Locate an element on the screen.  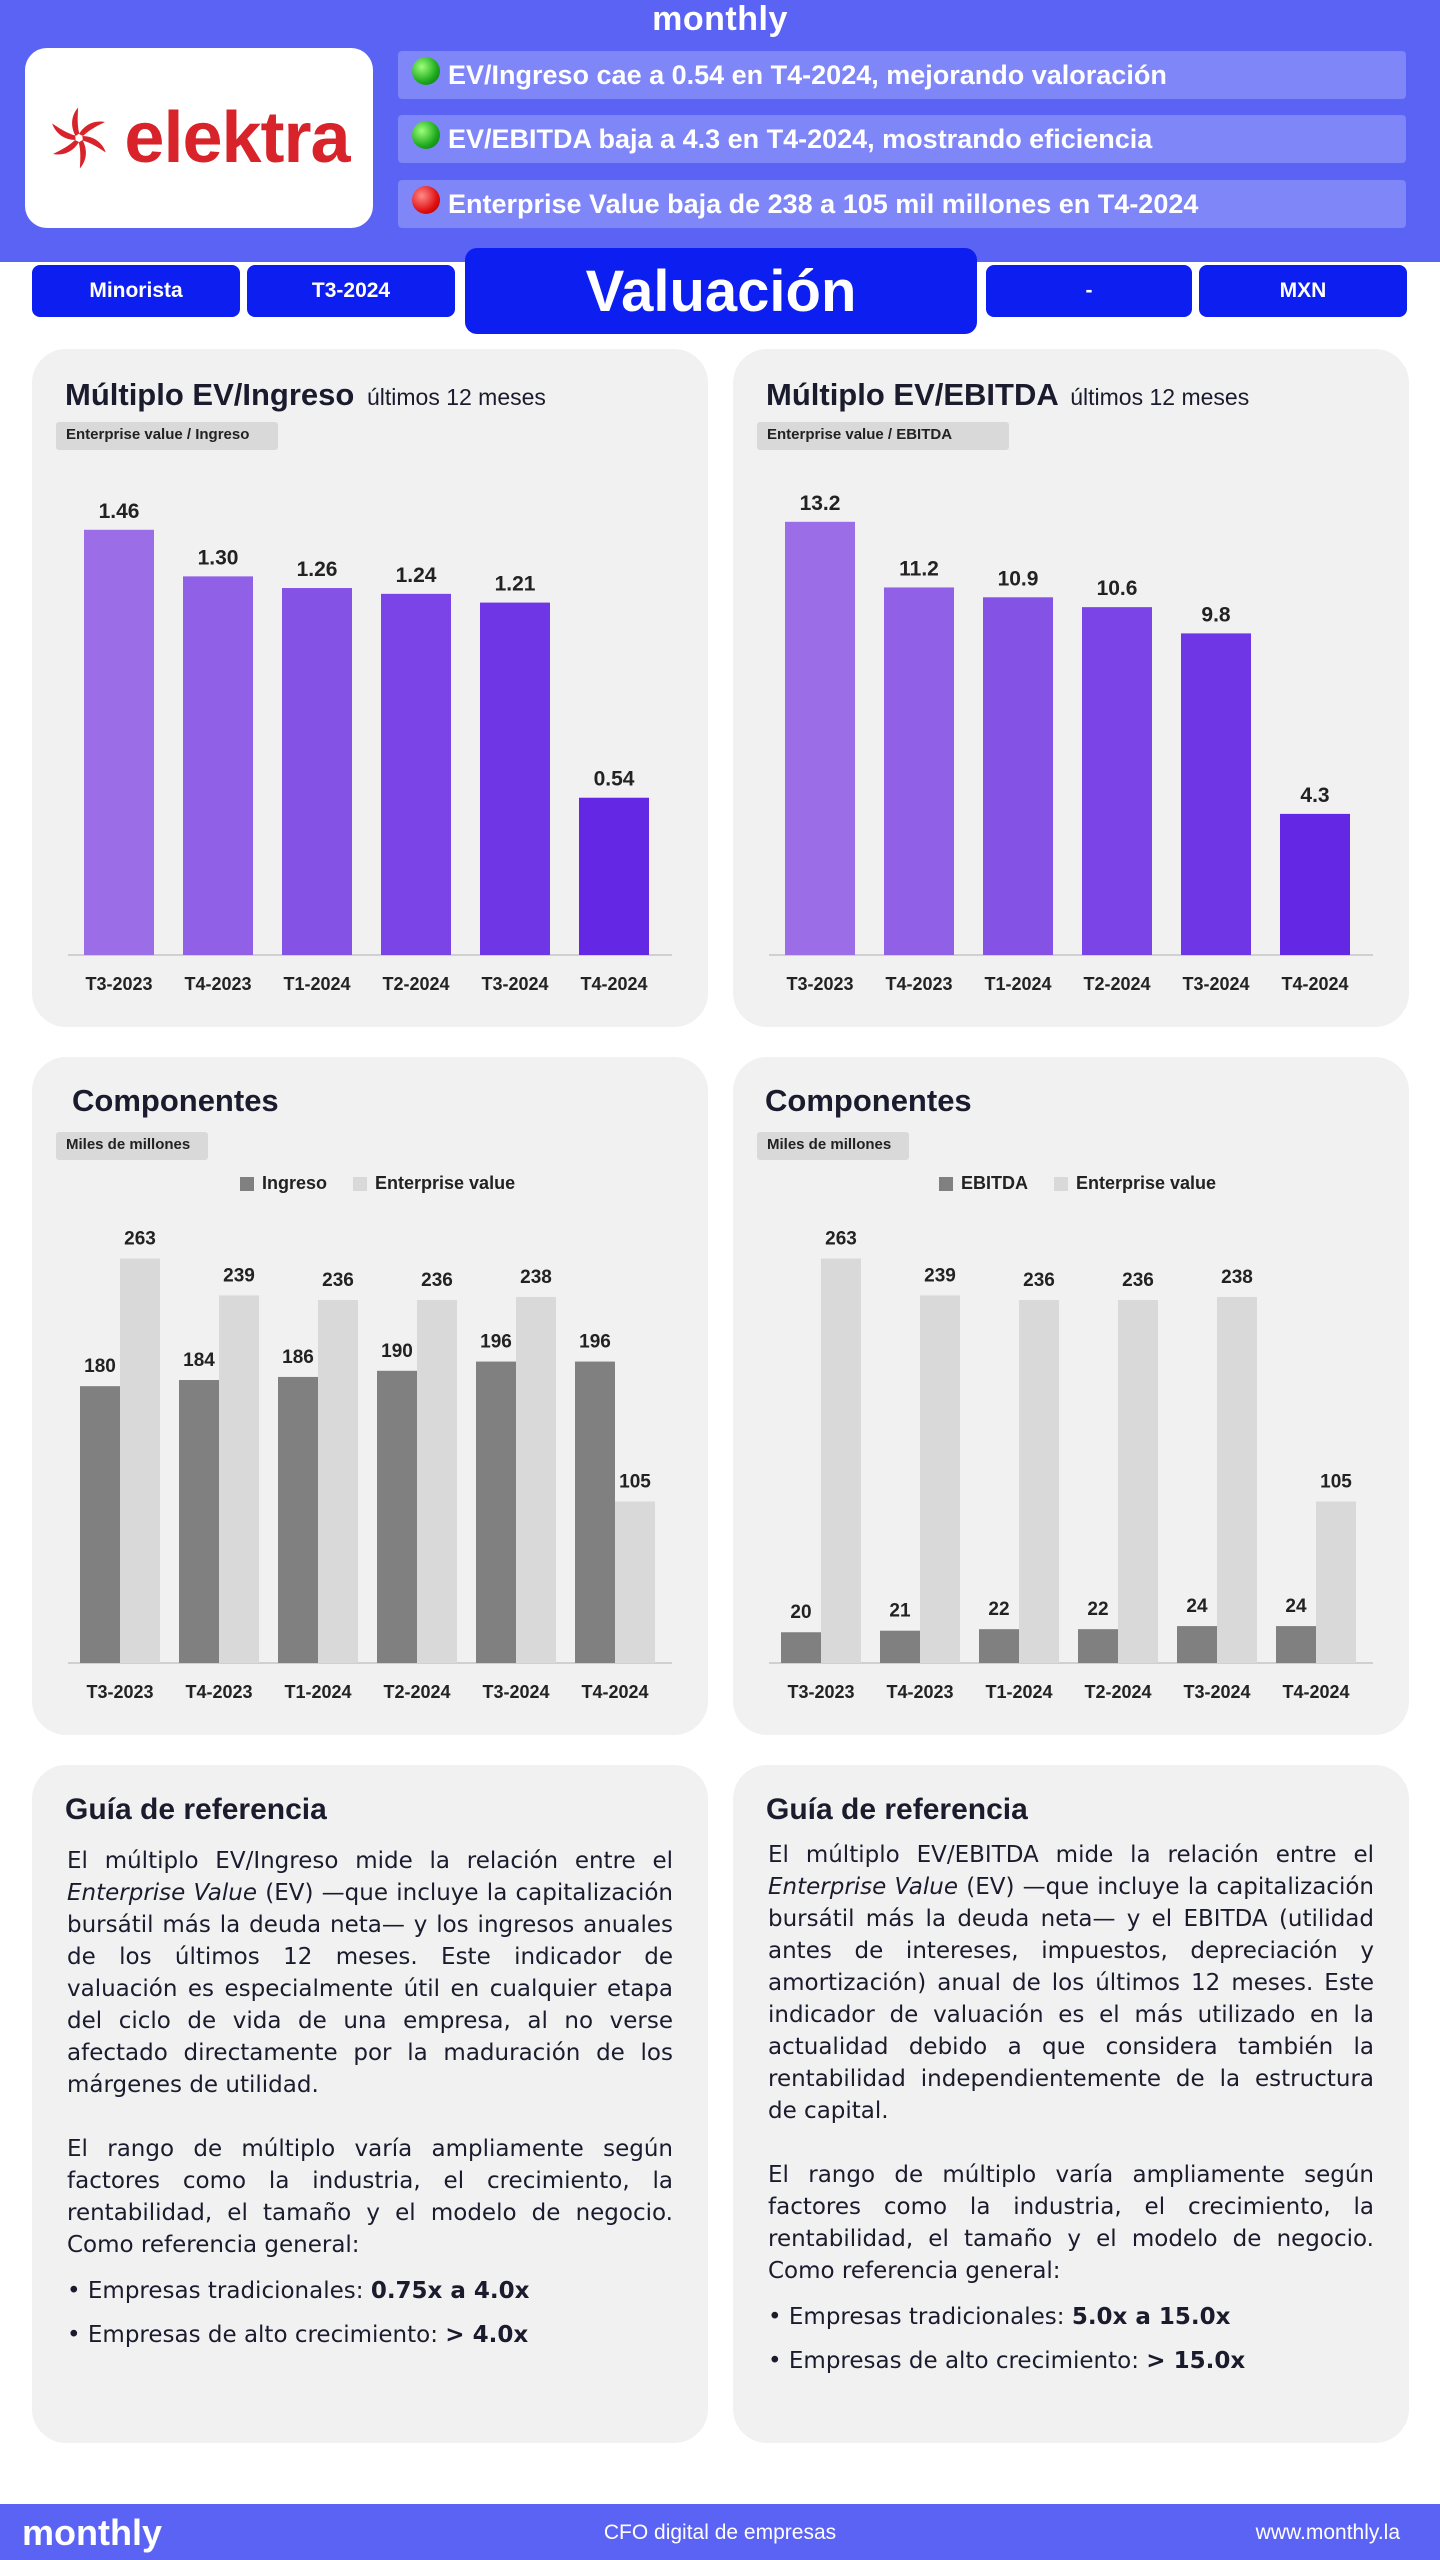
elektra-swirl-icon is located at coordinates (79, 138).